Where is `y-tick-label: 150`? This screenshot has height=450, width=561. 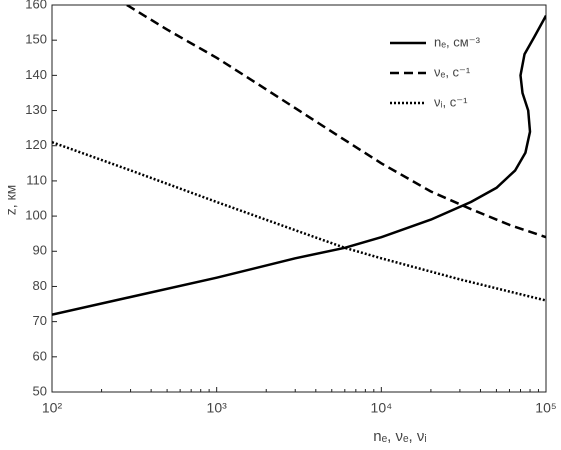 y-tick-label: 150 is located at coordinates (36, 39).